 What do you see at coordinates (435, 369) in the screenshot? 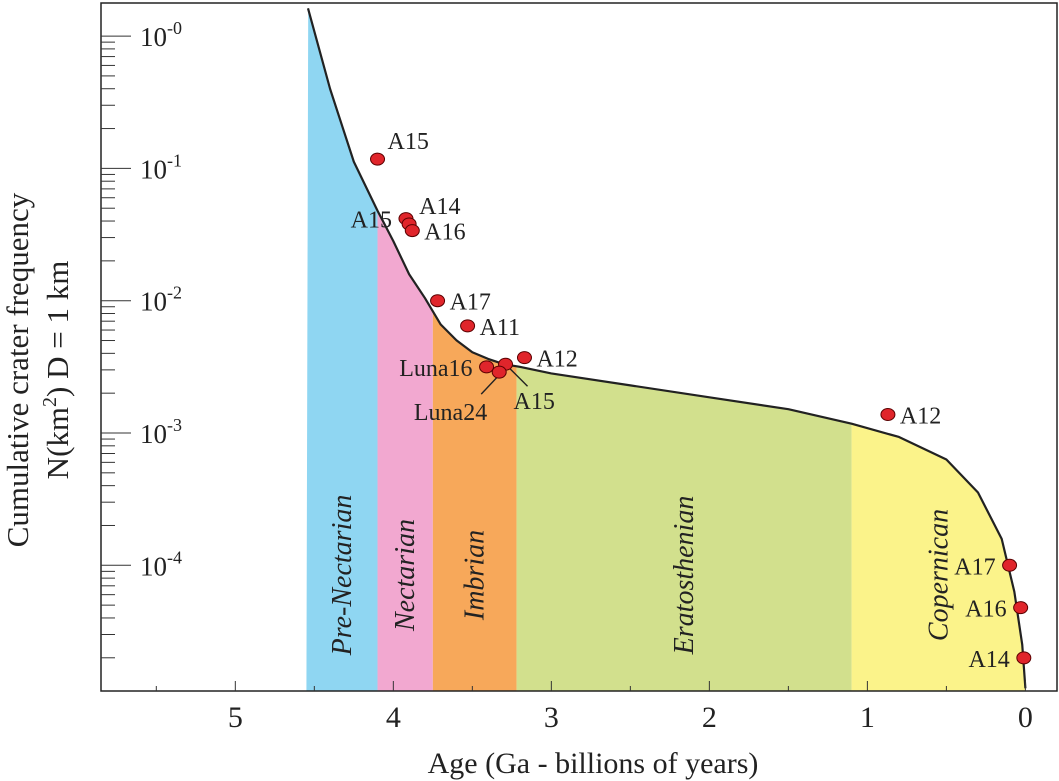
I see `sample-label-luna16: Luna16` at bounding box center [435, 369].